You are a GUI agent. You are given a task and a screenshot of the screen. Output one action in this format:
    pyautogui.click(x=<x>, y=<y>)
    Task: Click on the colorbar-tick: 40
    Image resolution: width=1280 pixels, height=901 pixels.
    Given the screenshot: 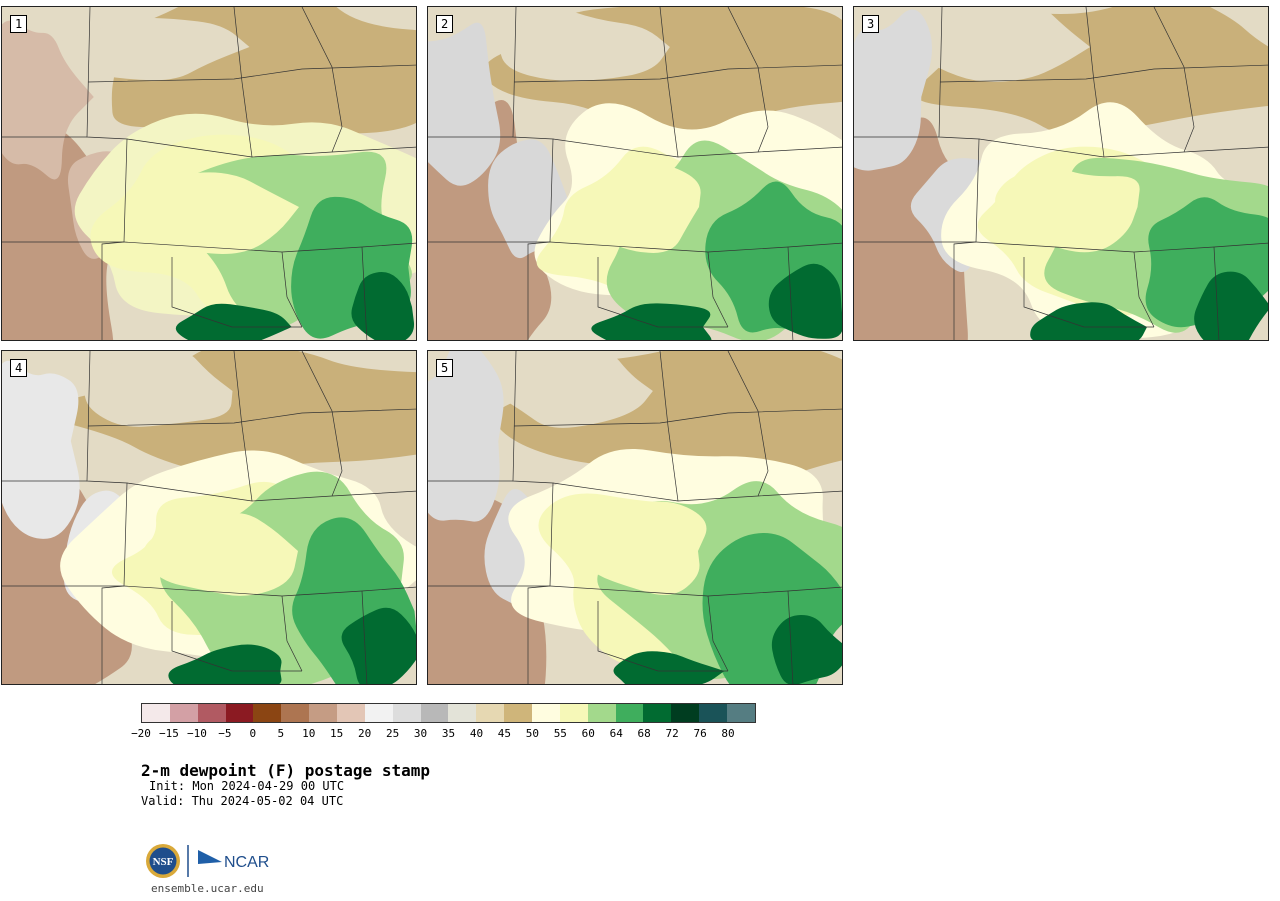 What is the action you would take?
    pyautogui.click(x=476, y=733)
    